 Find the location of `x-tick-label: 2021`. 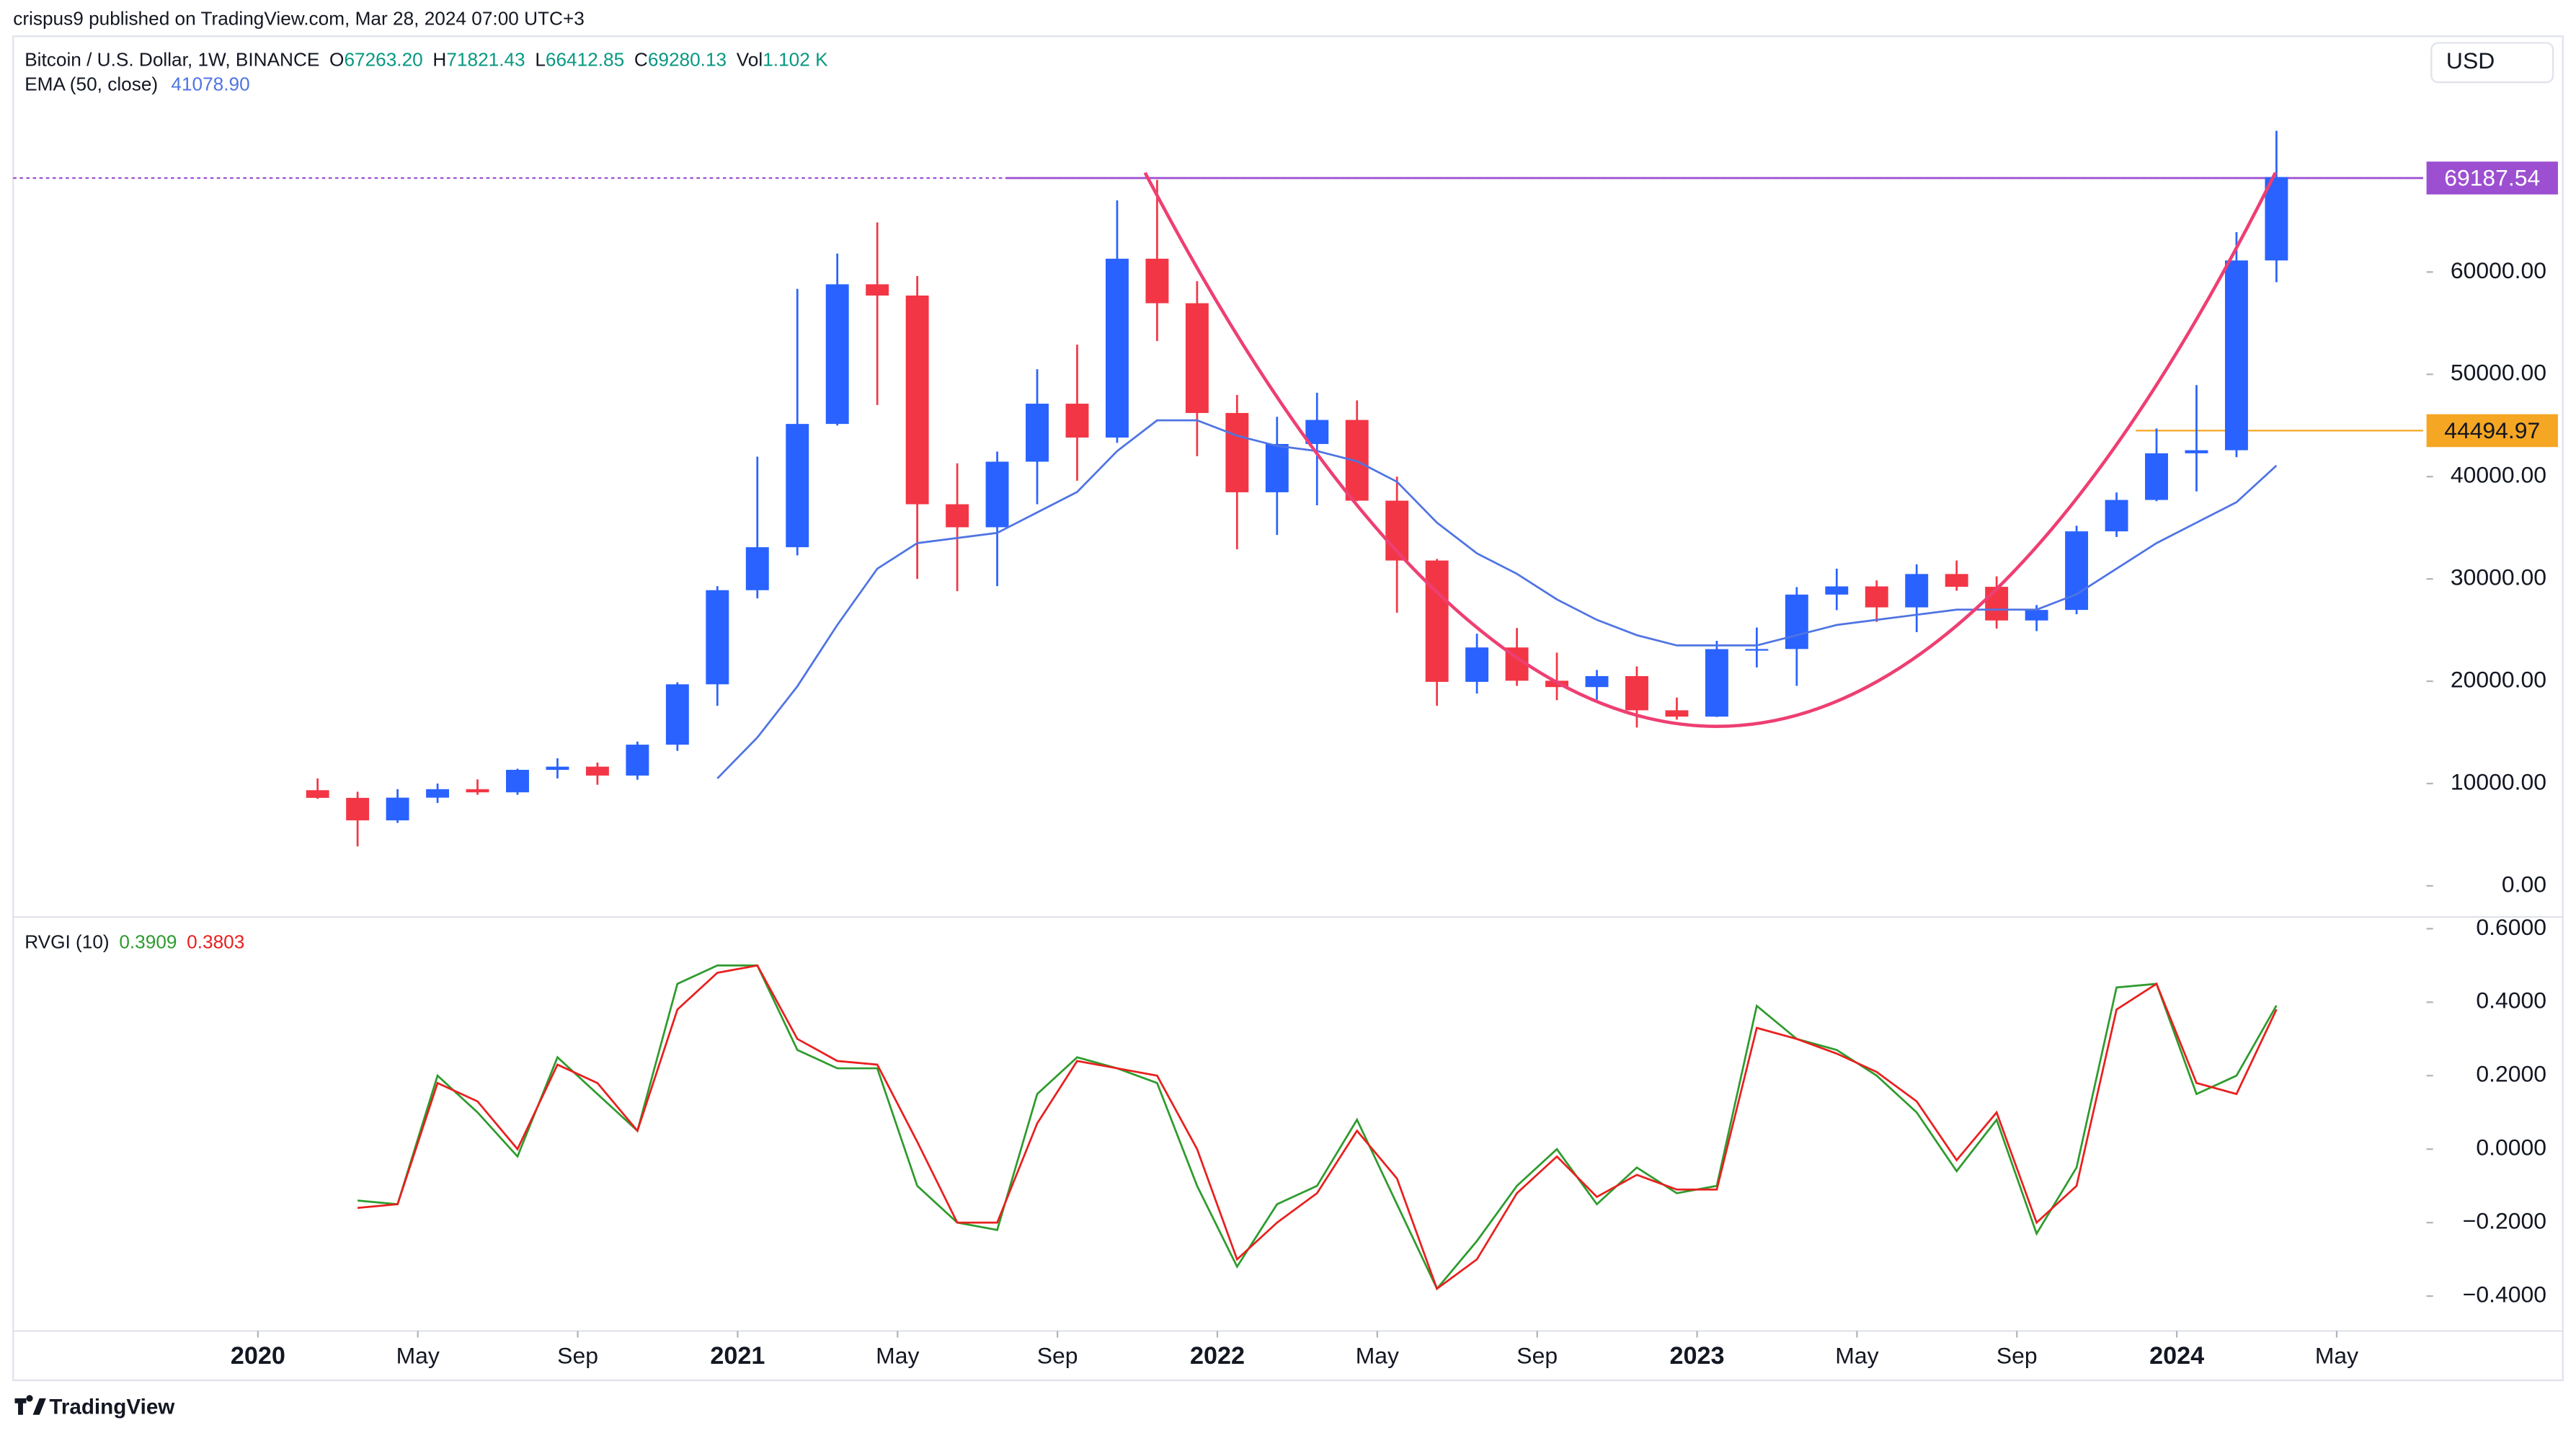

x-tick-label: 2021 is located at coordinates (737, 1356).